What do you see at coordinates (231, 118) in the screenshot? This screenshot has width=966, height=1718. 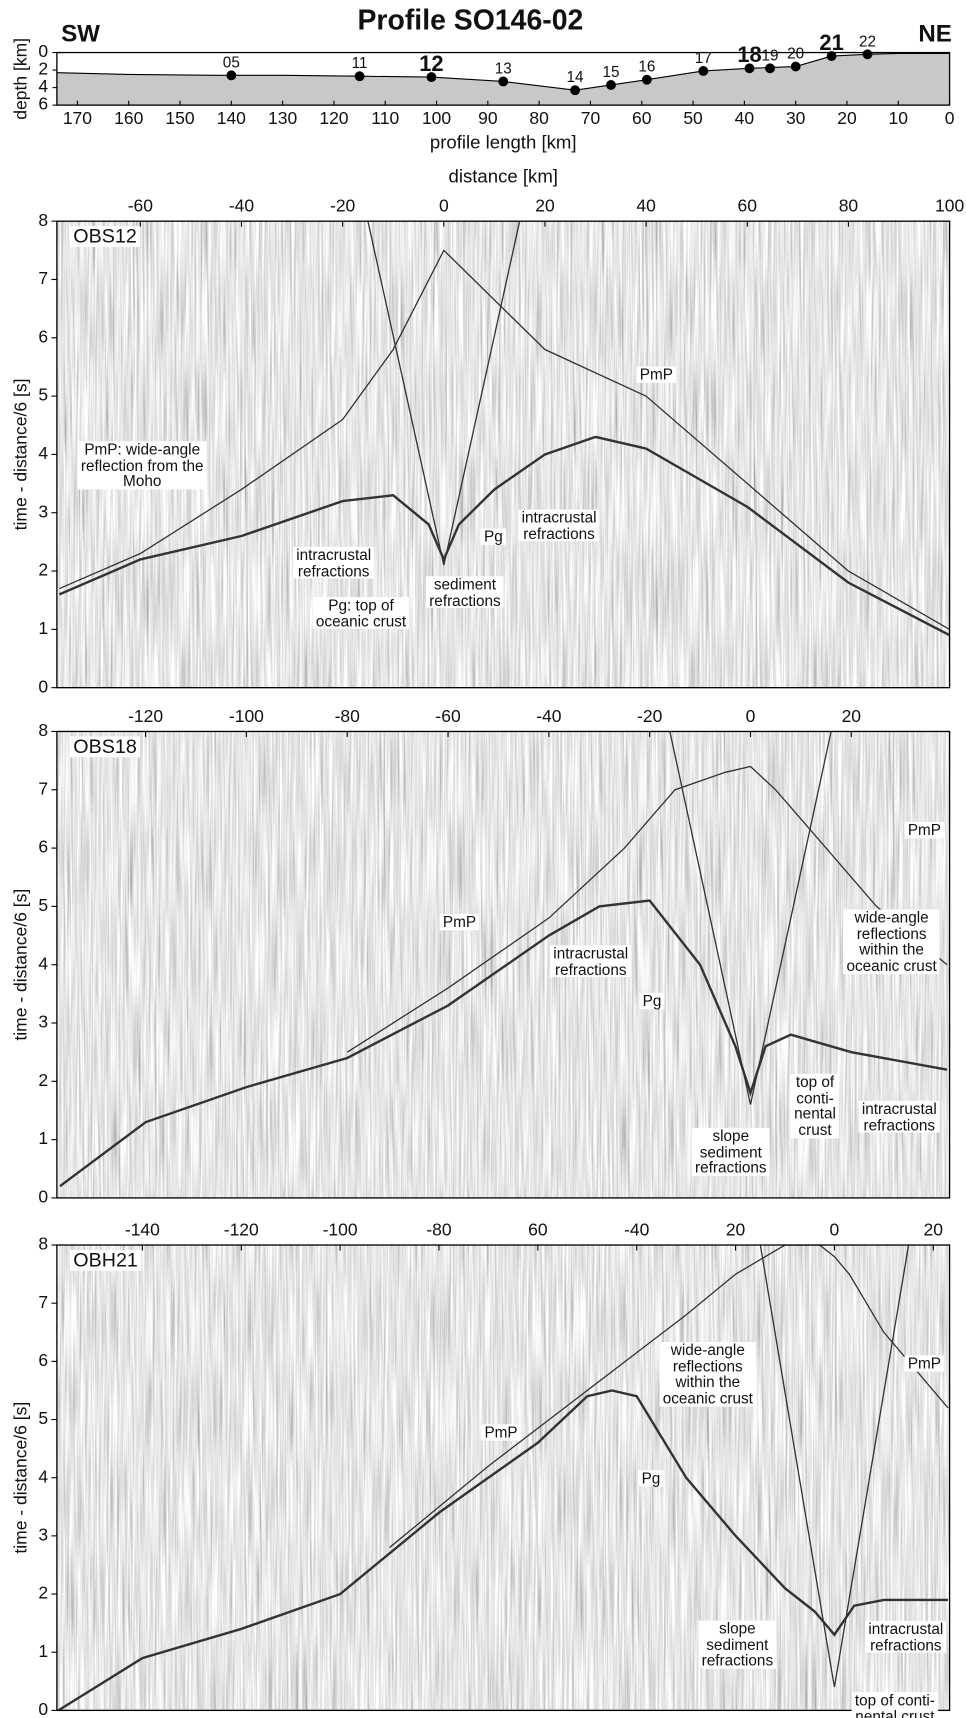 I see `x-tick-label: 140` at bounding box center [231, 118].